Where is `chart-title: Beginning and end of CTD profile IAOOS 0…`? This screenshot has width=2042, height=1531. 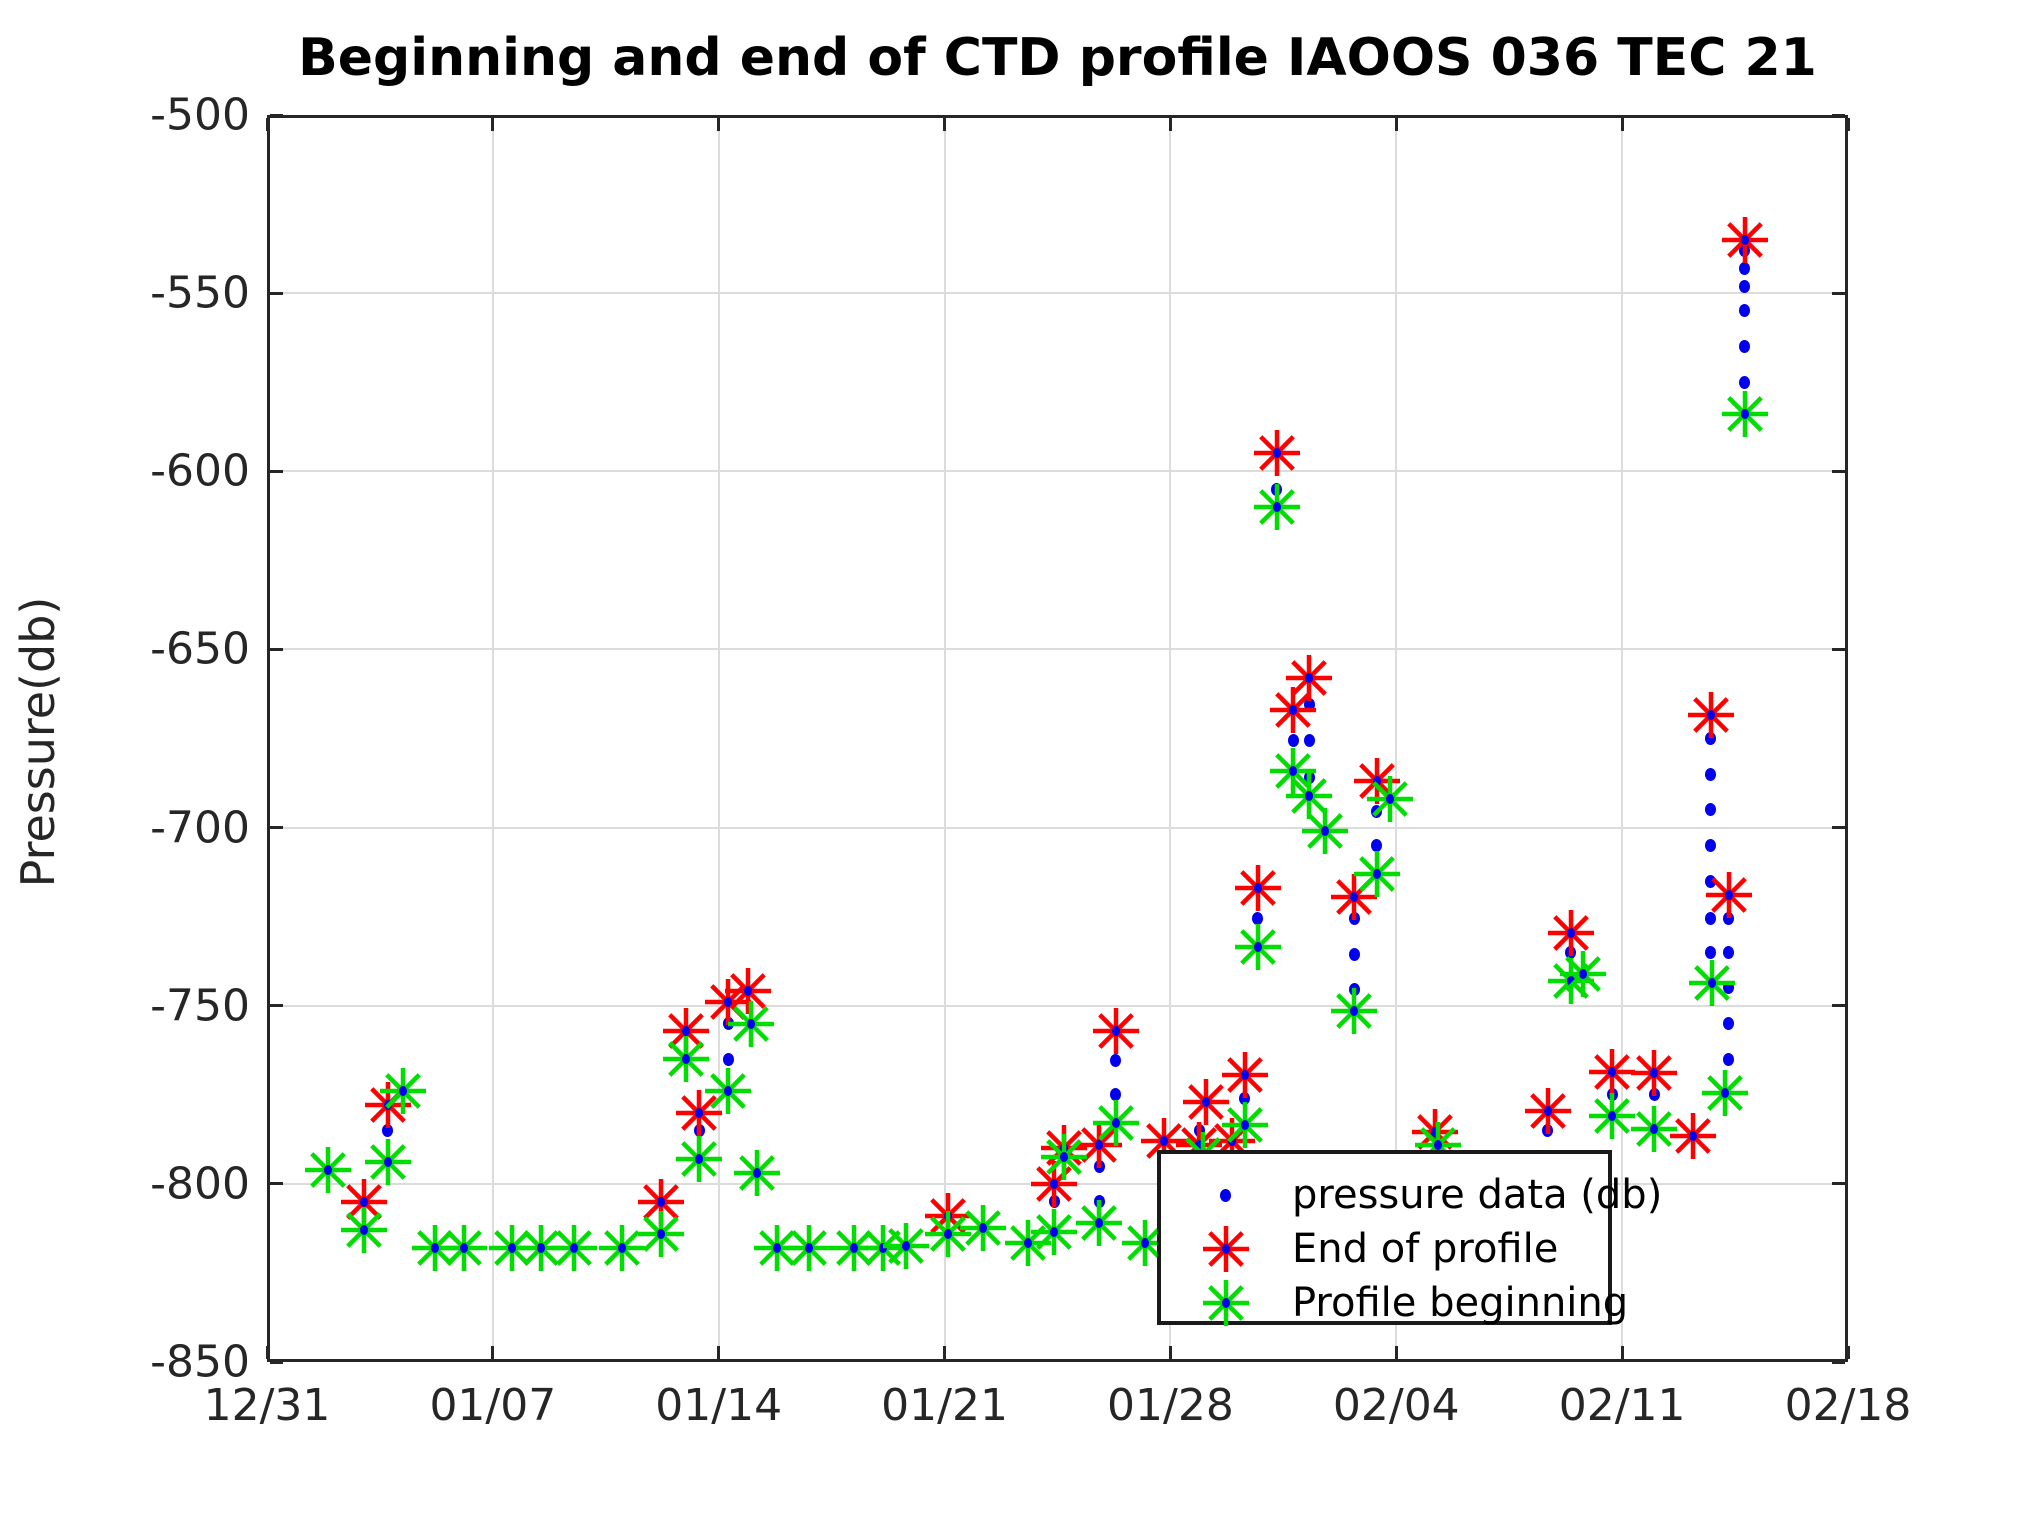 chart-title: Beginning and end of CTD profile IAOOS 0… is located at coordinates (1057, 58).